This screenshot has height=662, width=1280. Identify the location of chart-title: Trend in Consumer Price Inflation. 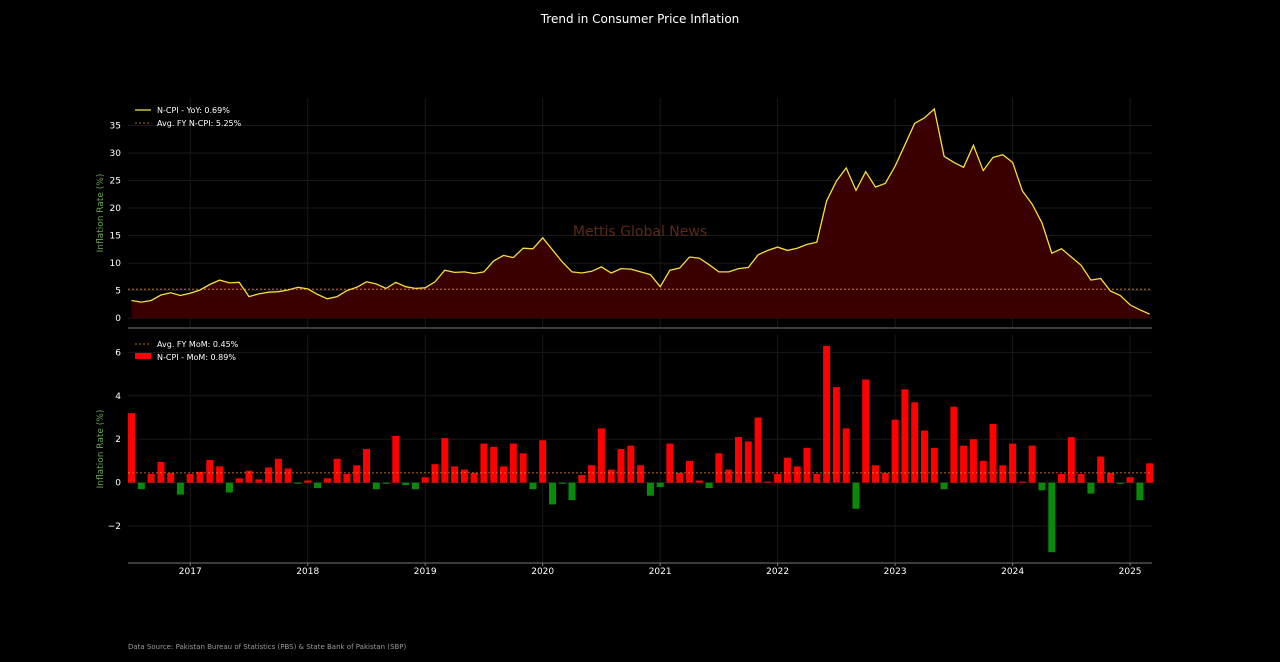
(640, 19).